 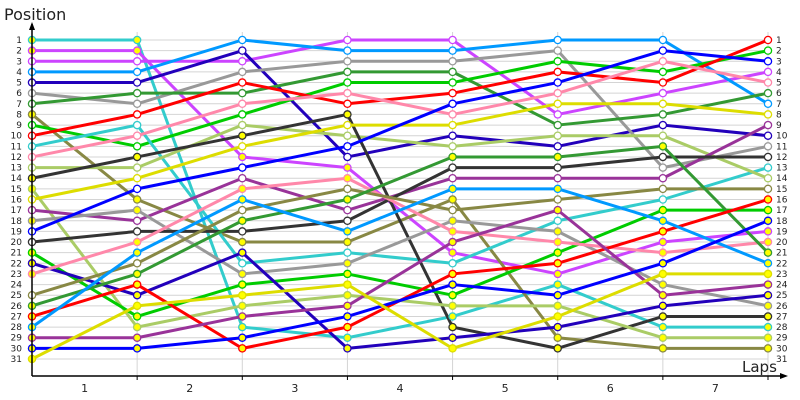 What do you see at coordinates (19, 105) in the screenshot?
I see `y-tick-label-left: 7` at bounding box center [19, 105].